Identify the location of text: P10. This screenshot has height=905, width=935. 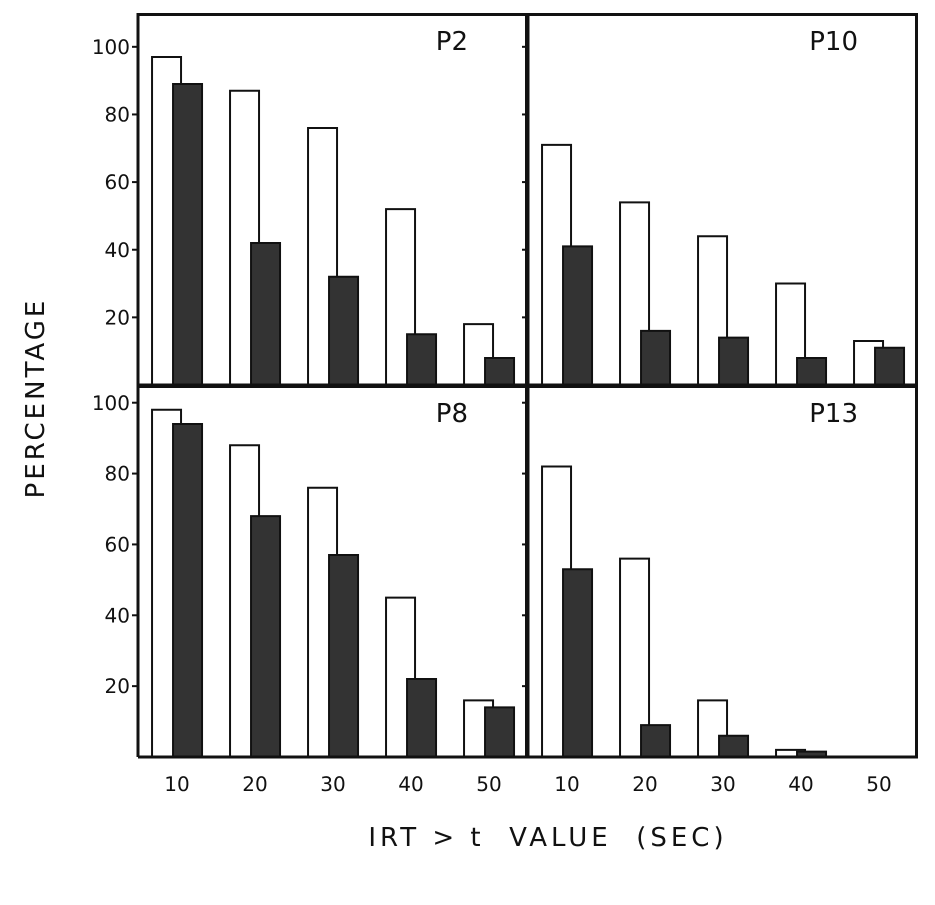
(833, 42).